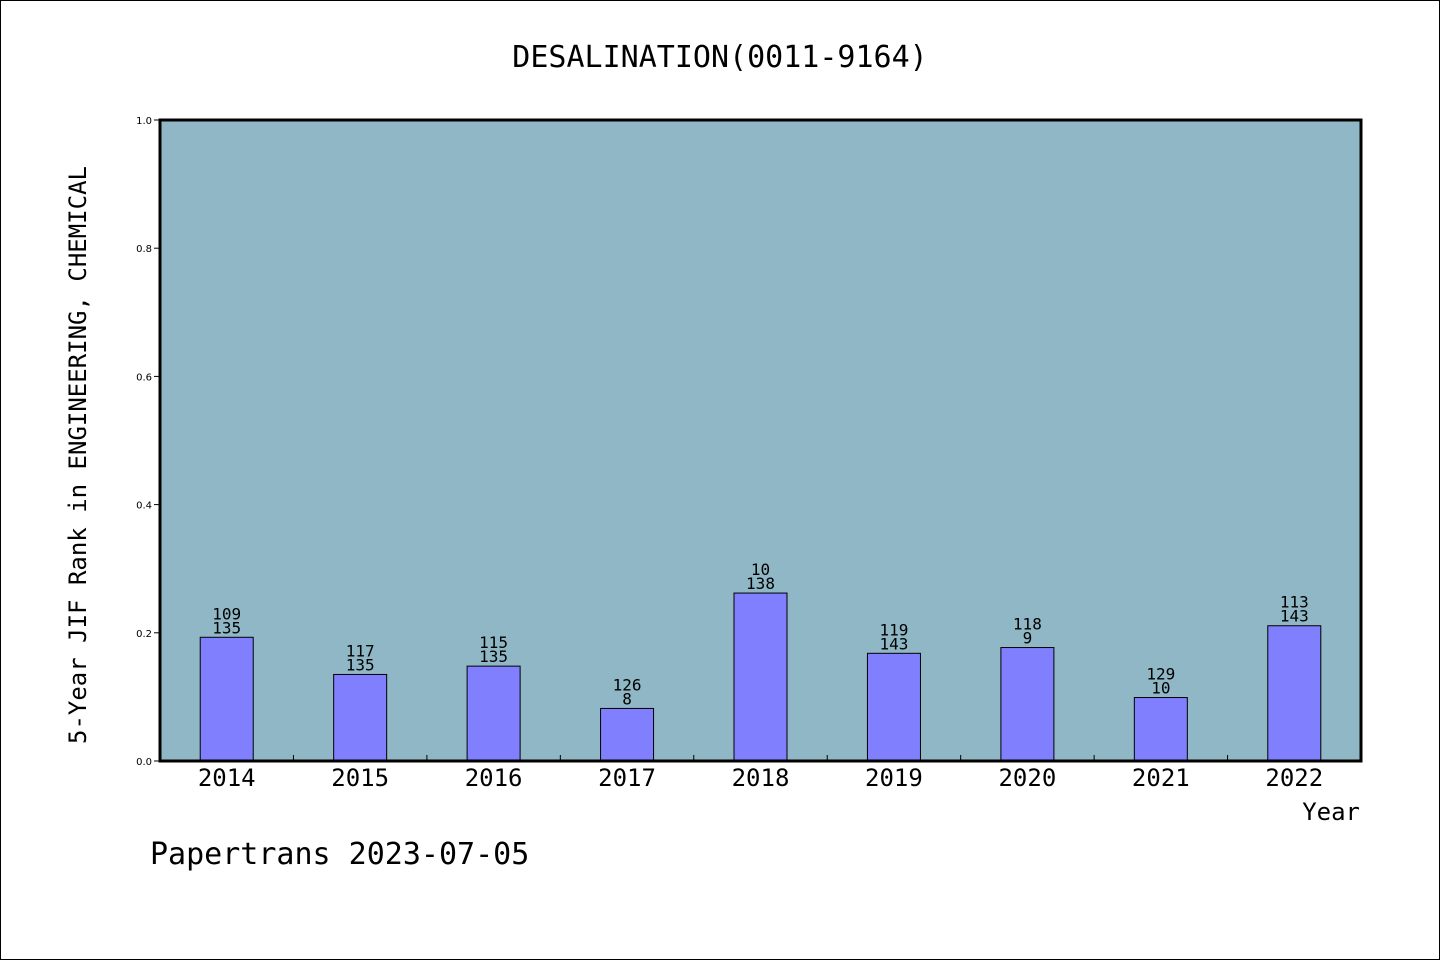 This screenshot has width=1440, height=960. What do you see at coordinates (144, 762) in the screenshot?
I see `y-tick-label: 0.0` at bounding box center [144, 762].